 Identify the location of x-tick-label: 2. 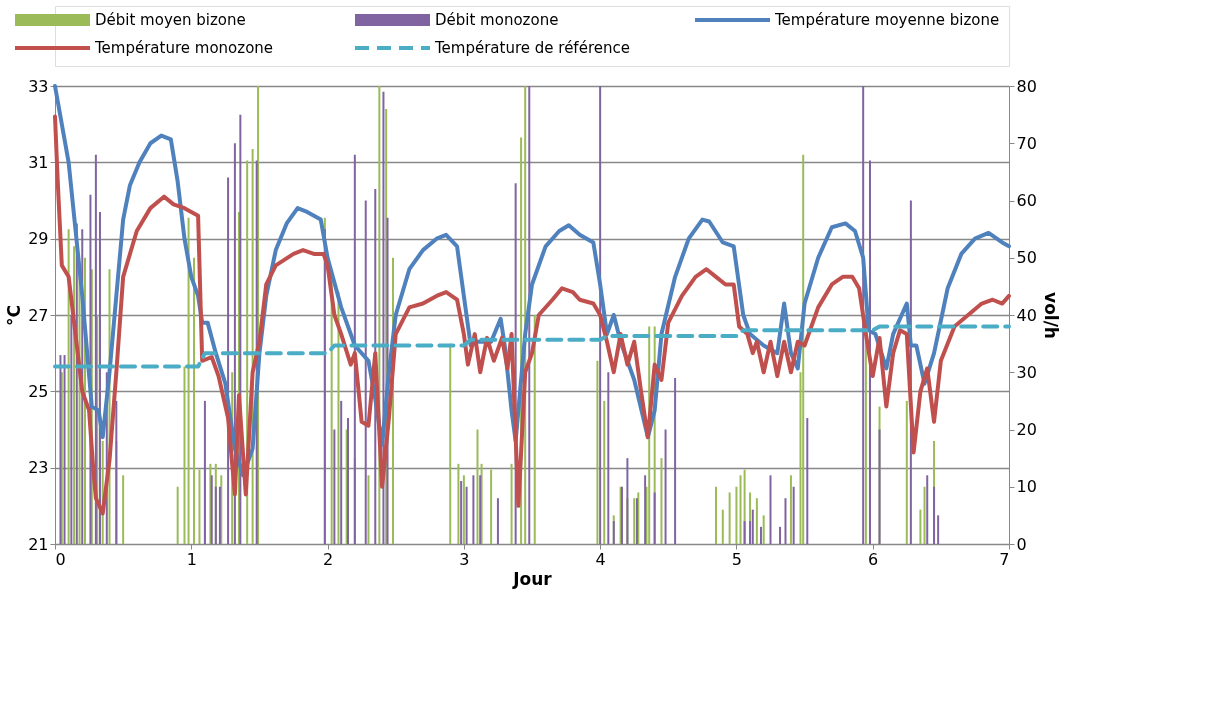
(328, 559).